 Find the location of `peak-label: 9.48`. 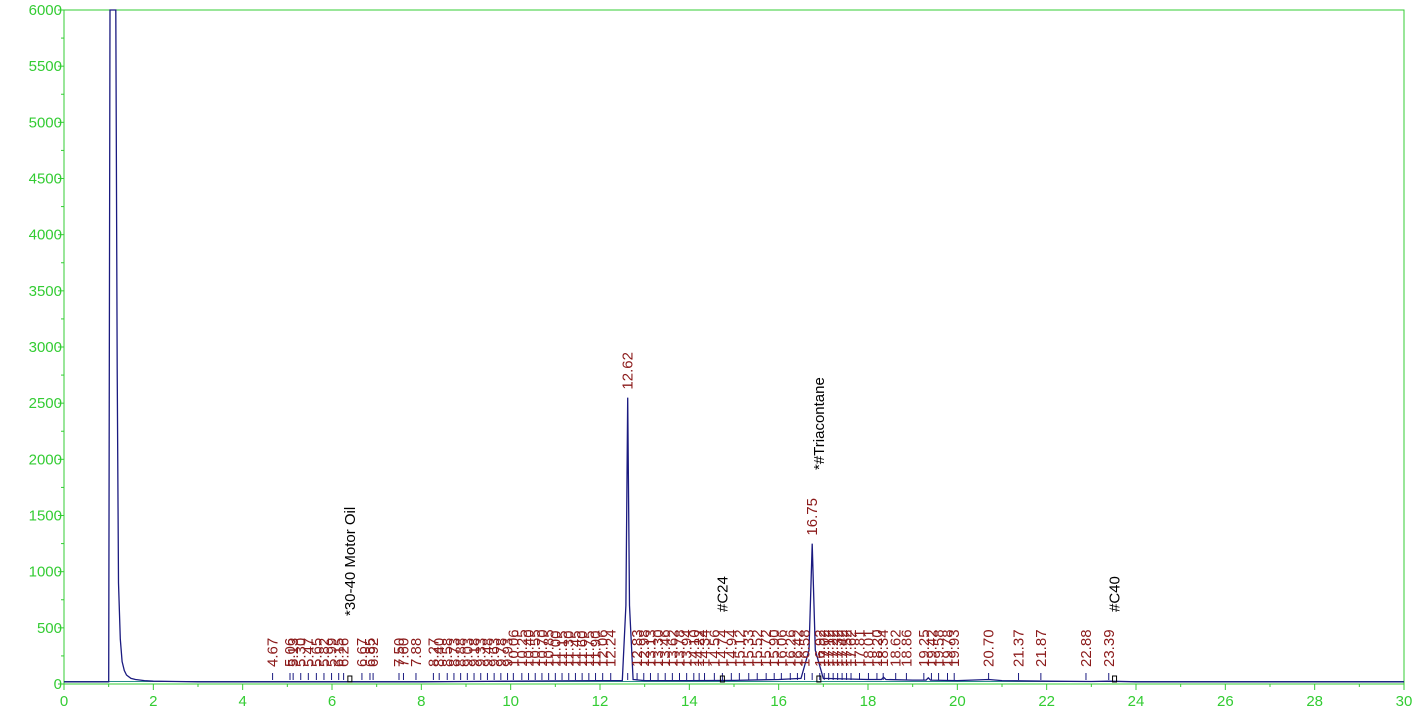

peak-label: 9.48 is located at coordinates (487, 652).